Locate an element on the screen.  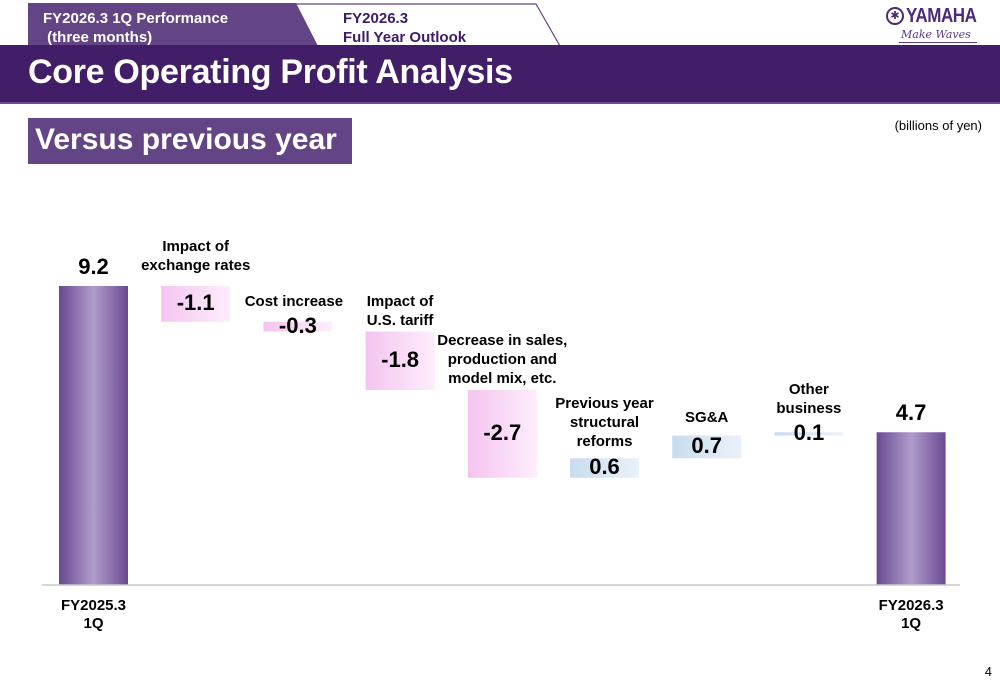
section-title-box: Versus previous year is located at coordinates (190, 141).